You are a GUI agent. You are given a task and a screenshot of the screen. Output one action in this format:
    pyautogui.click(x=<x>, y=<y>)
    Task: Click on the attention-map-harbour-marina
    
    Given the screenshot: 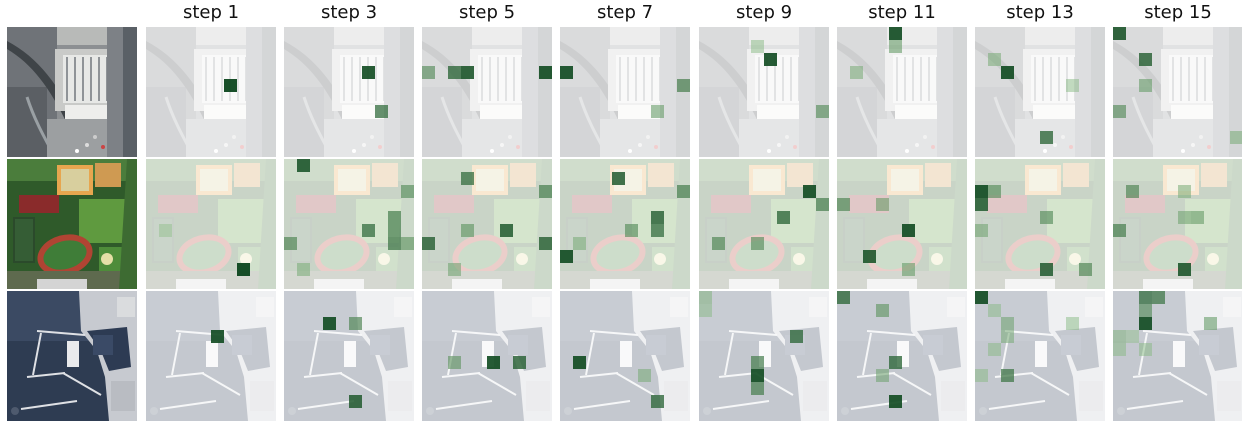 What is the action you would take?
    pyautogui.click(x=1040, y=356)
    